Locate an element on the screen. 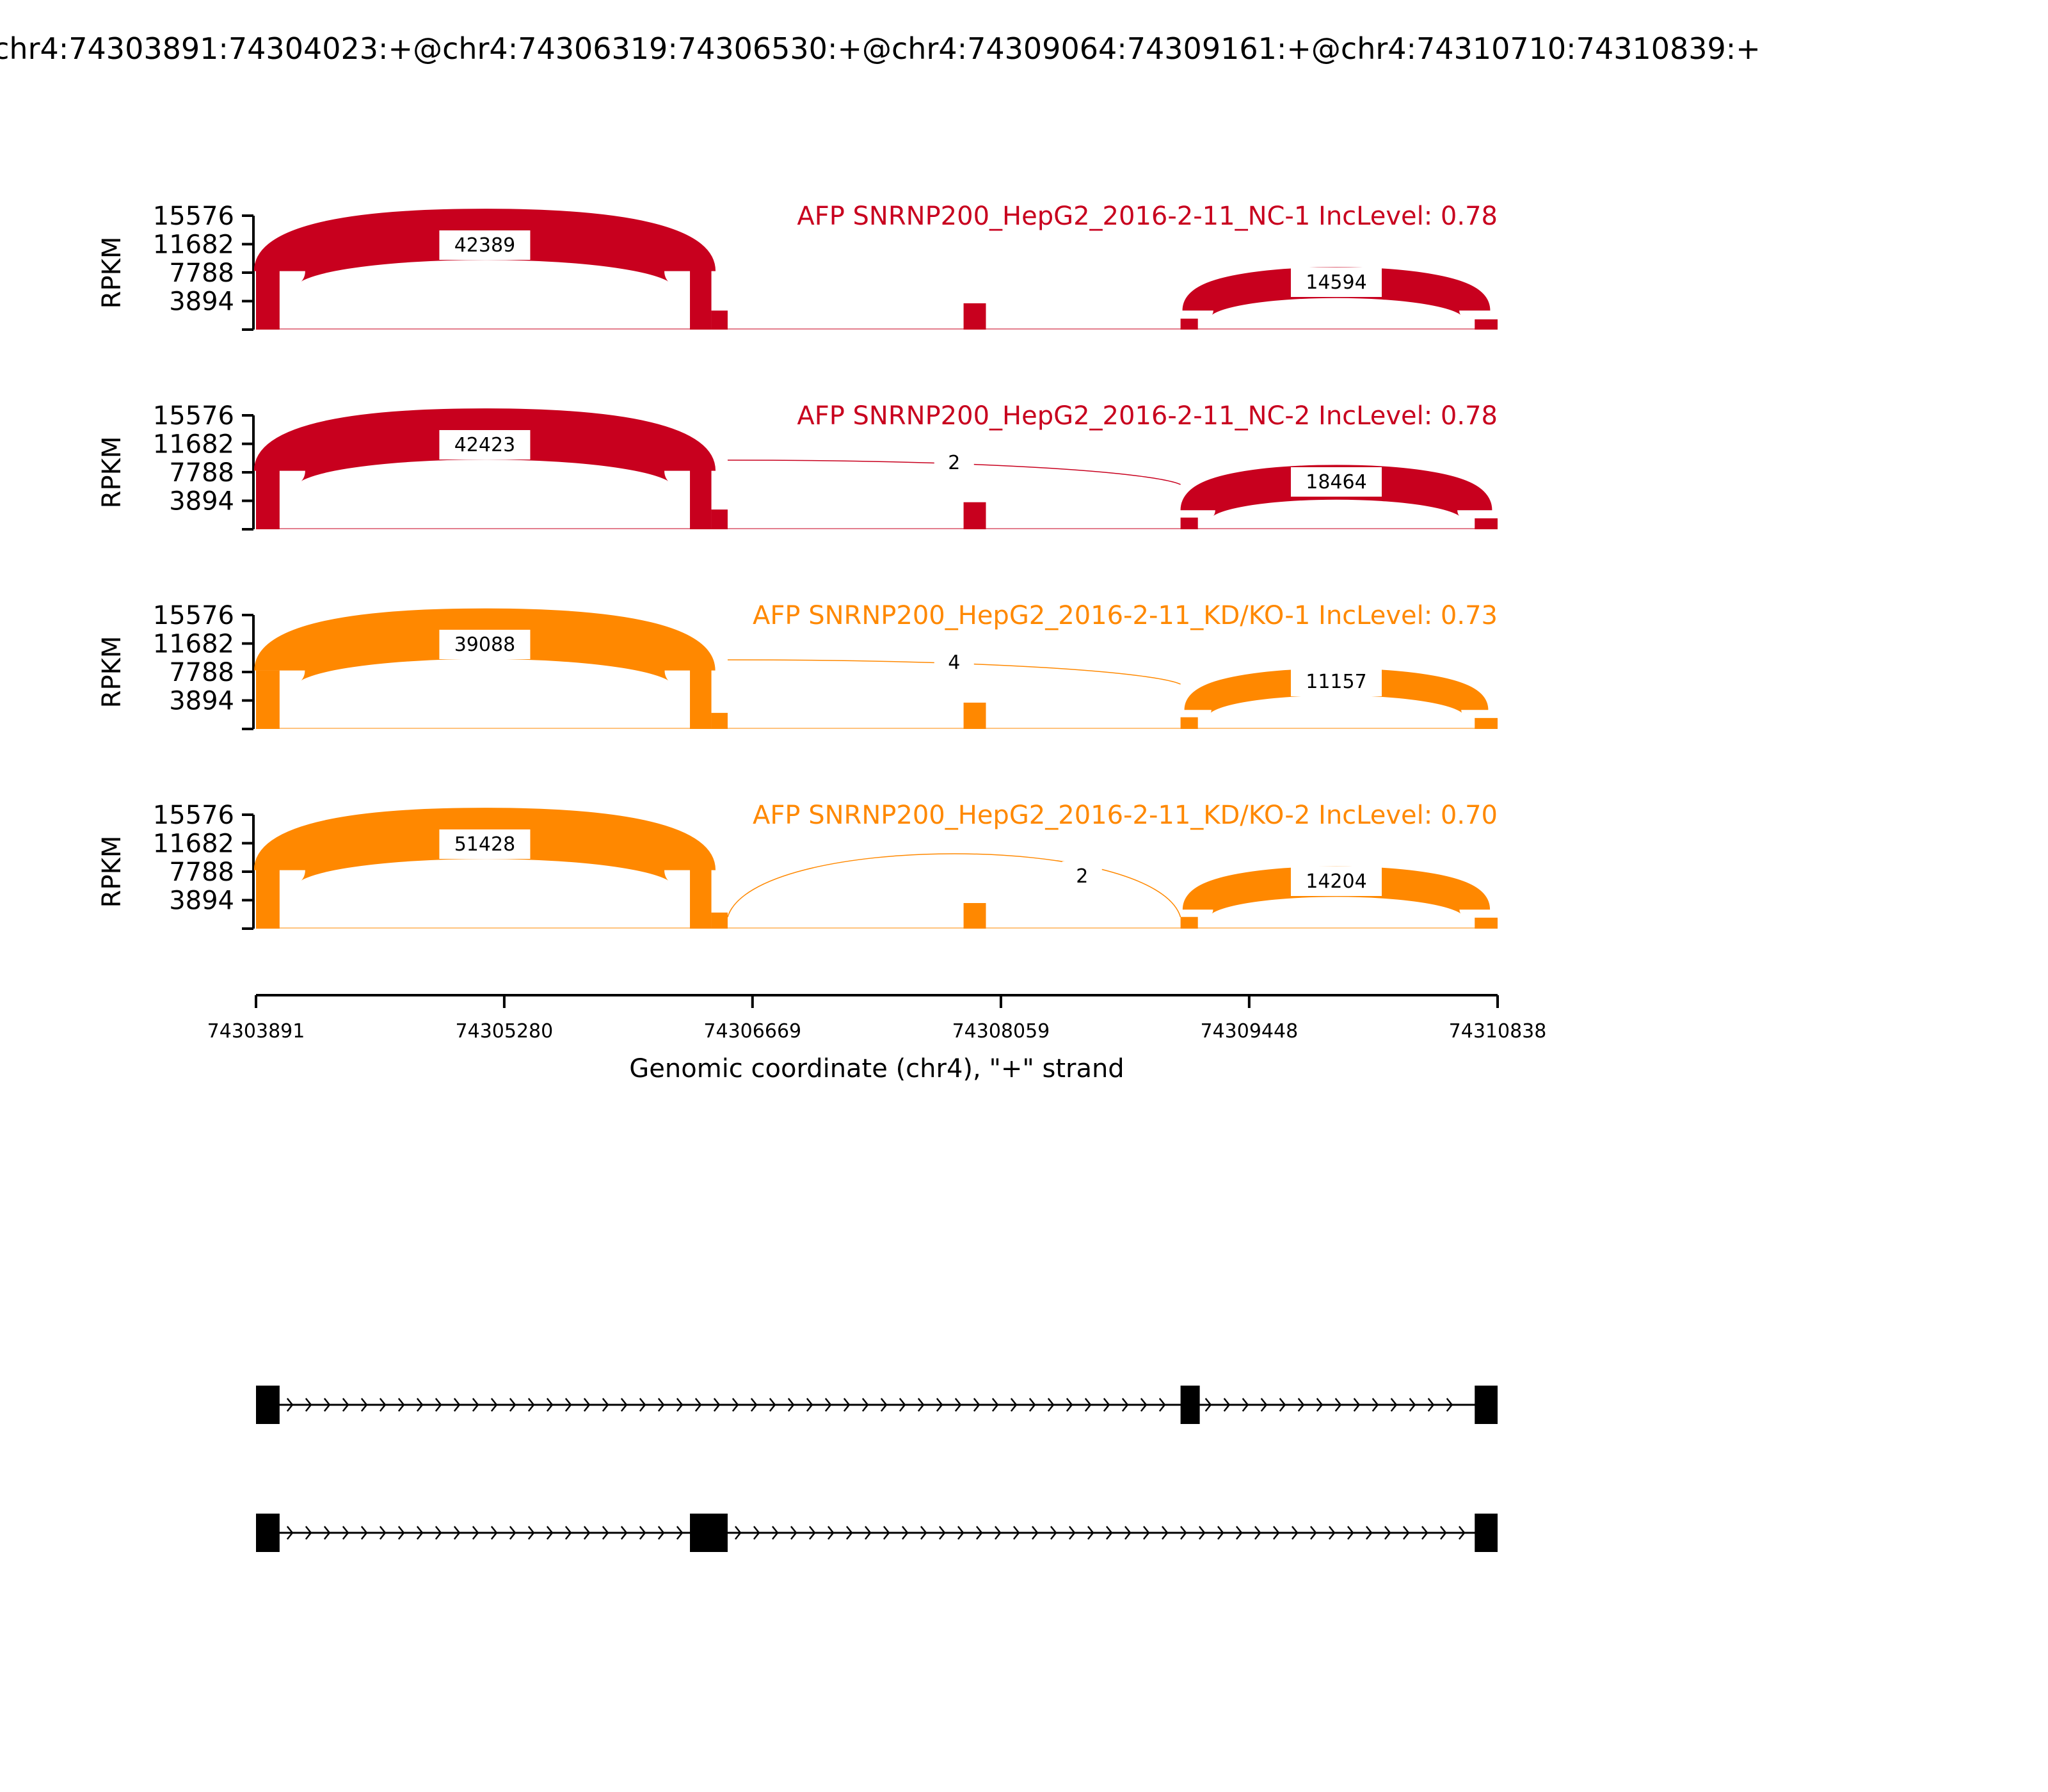  junction-count-label: 42423 is located at coordinates (484, 445).